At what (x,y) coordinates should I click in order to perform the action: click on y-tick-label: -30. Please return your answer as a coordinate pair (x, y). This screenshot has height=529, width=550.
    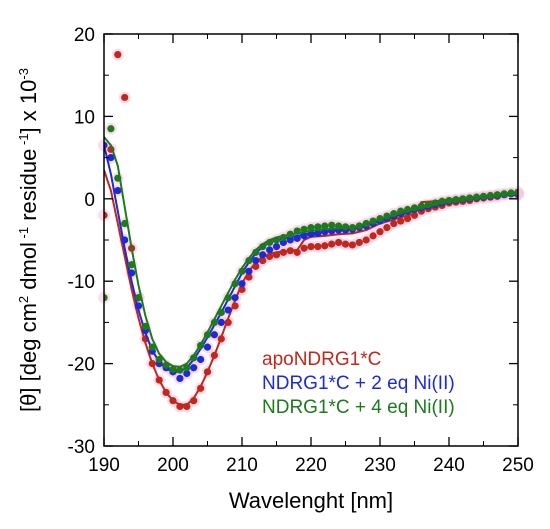
    Looking at the image, I should click on (81, 447).